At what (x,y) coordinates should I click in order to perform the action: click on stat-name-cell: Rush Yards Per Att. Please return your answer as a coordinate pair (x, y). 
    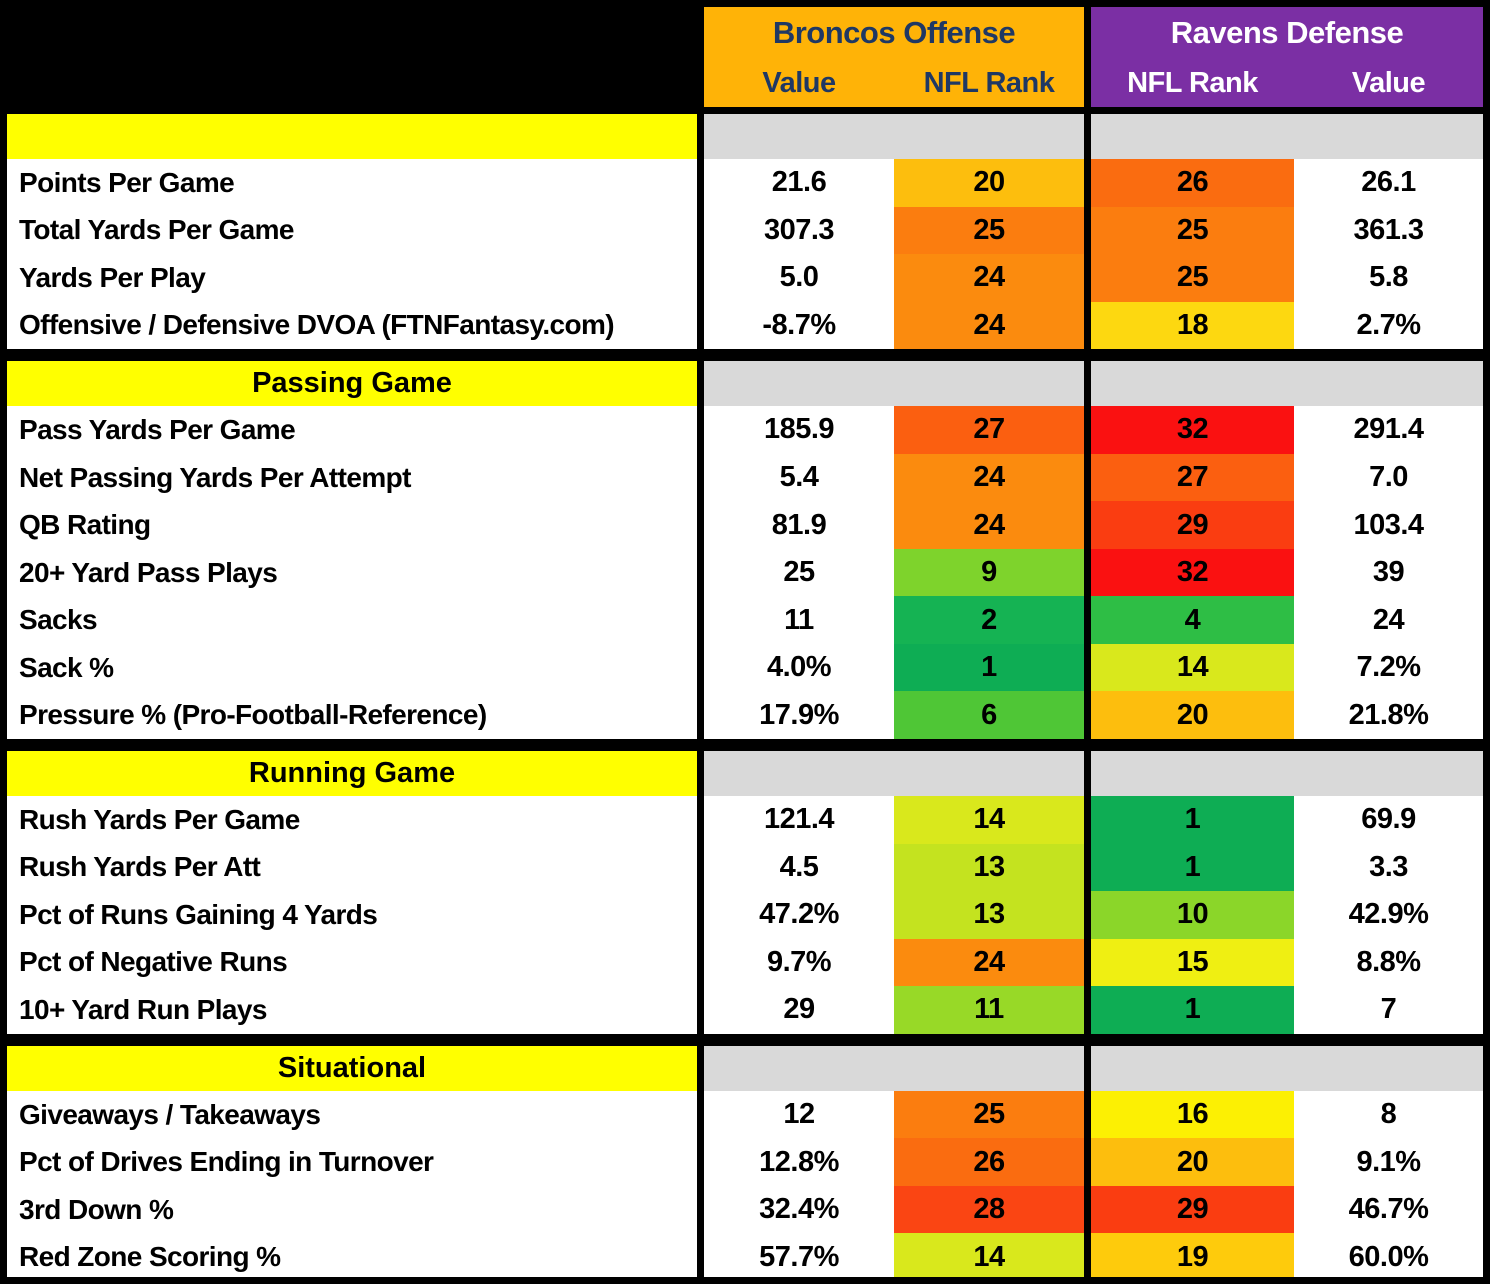
    Looking at the image, I should click on (355, 867).